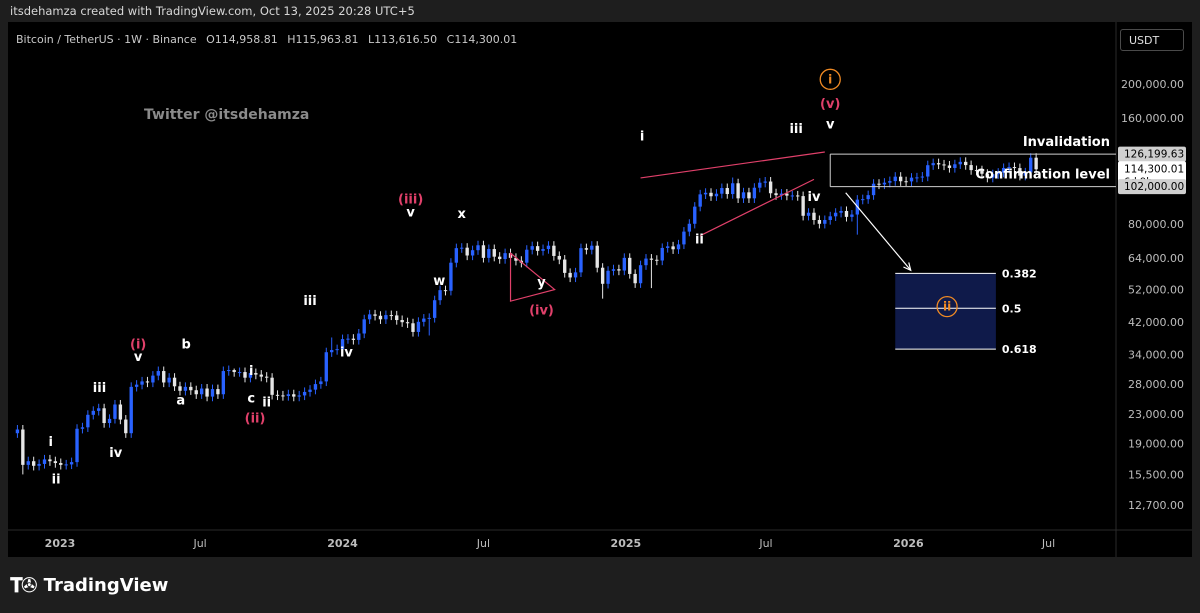  What do you see at coordinates (99, 388) in the screenshot?
I see `wave-label: iii` at bounding box center [99, 388].